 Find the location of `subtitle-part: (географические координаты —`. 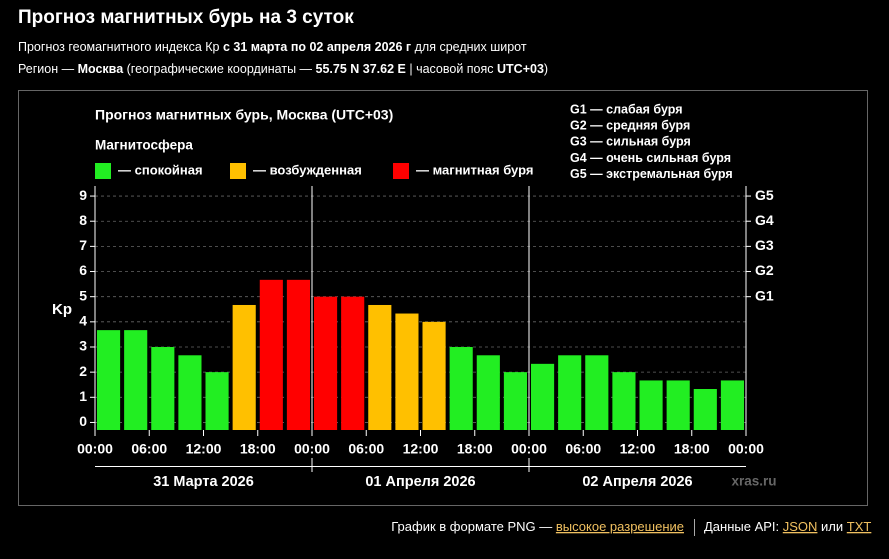

subtitle-part: (географические координаты — is located at coordinates (219, 69).